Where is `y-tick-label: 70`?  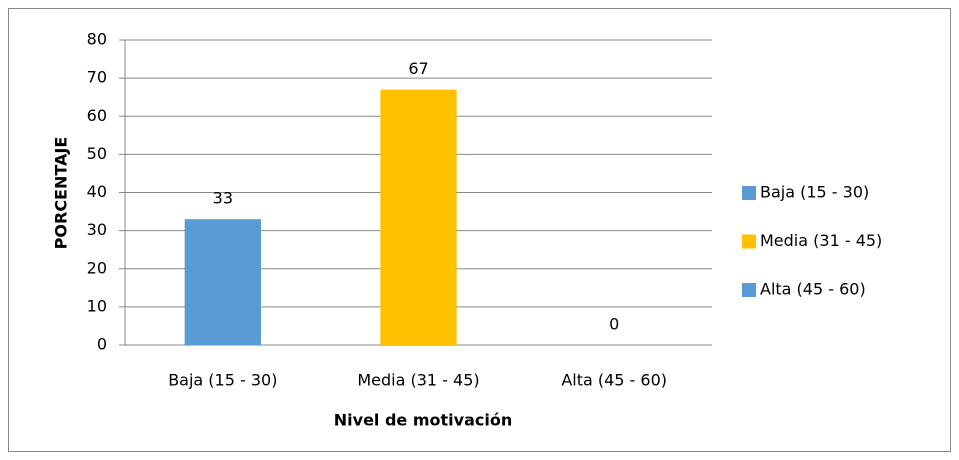
y-tick-label: 70 is located at coordinates (97, 77).